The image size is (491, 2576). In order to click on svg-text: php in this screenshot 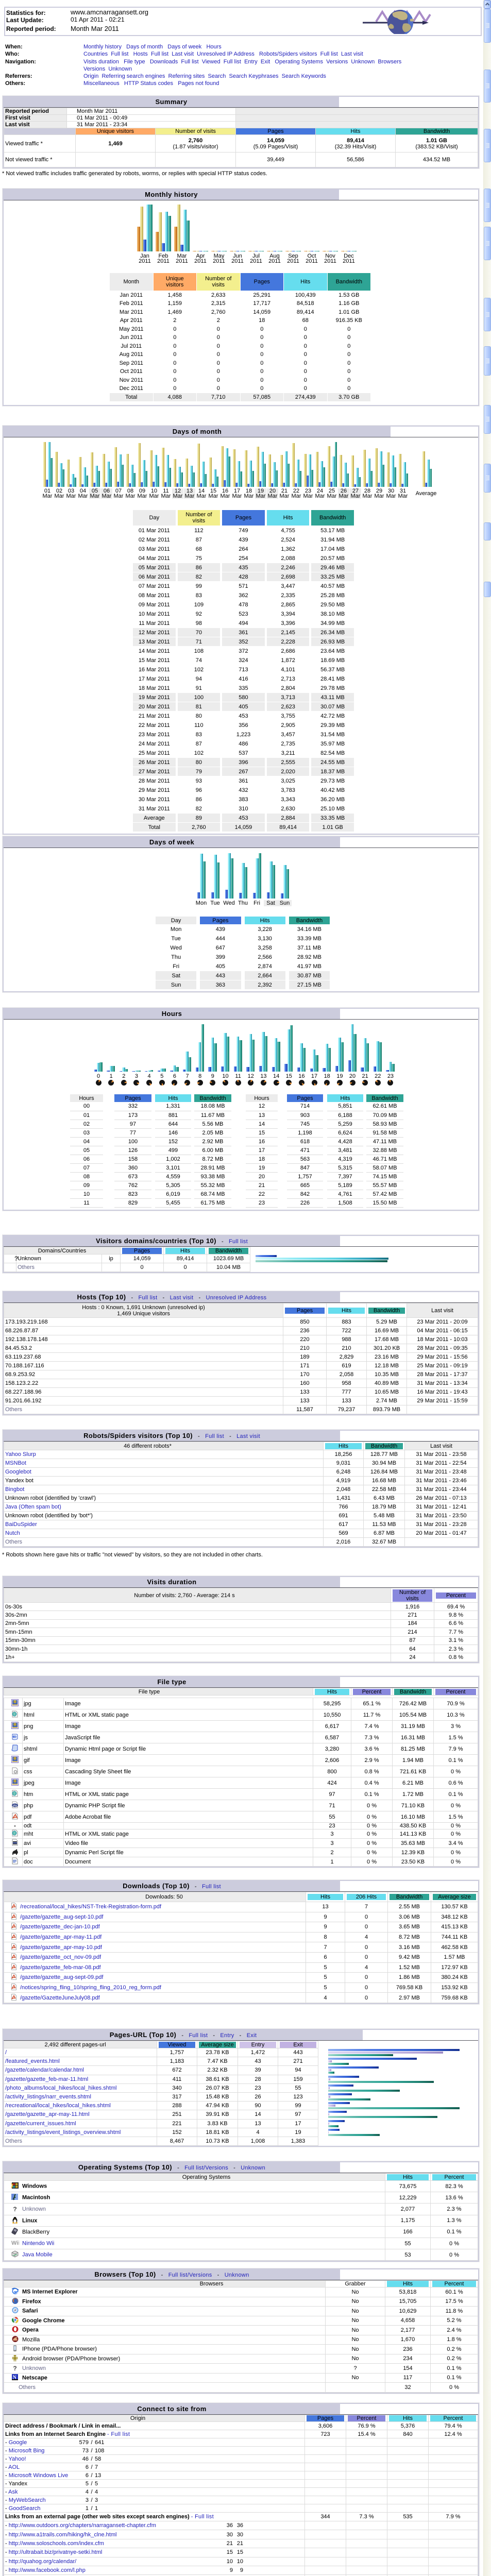, I will do `click(15, 1805)`.